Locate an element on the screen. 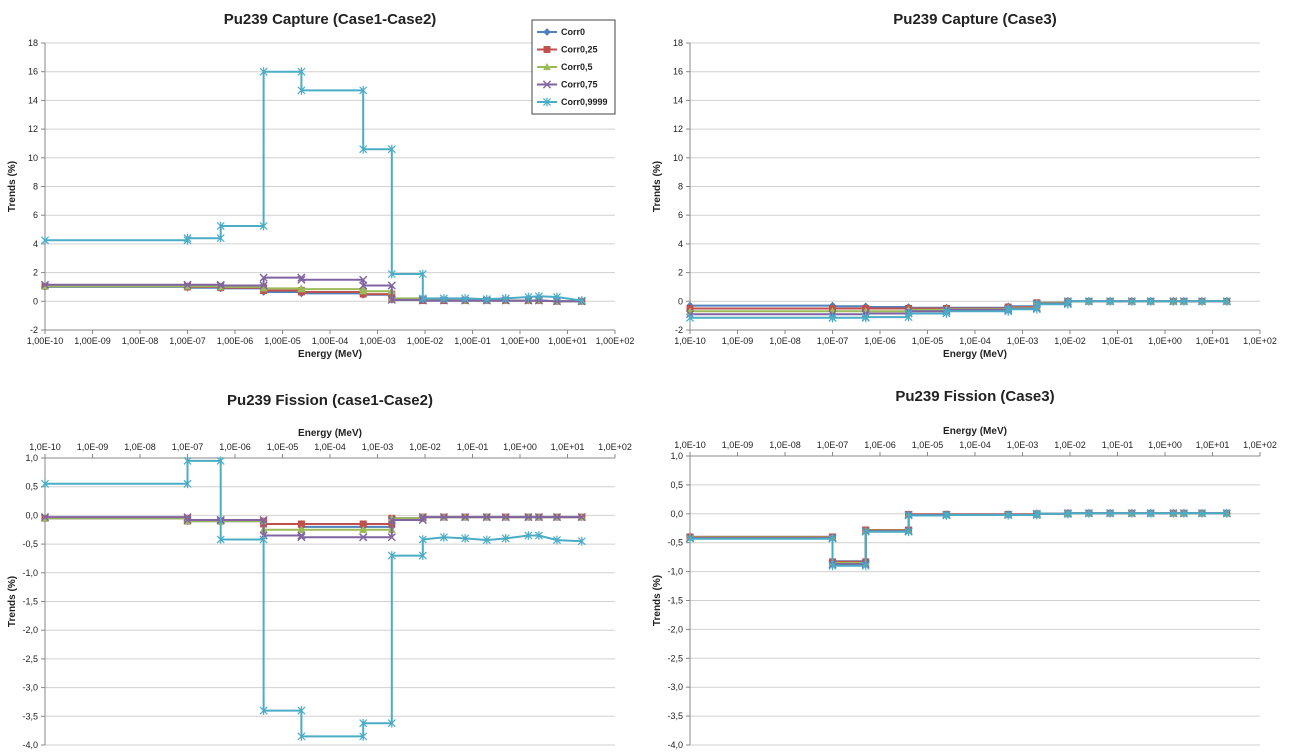 This screenshot has width=1291, height=753. legend-label: Corr0,25 is located at coordinates (579, 50).